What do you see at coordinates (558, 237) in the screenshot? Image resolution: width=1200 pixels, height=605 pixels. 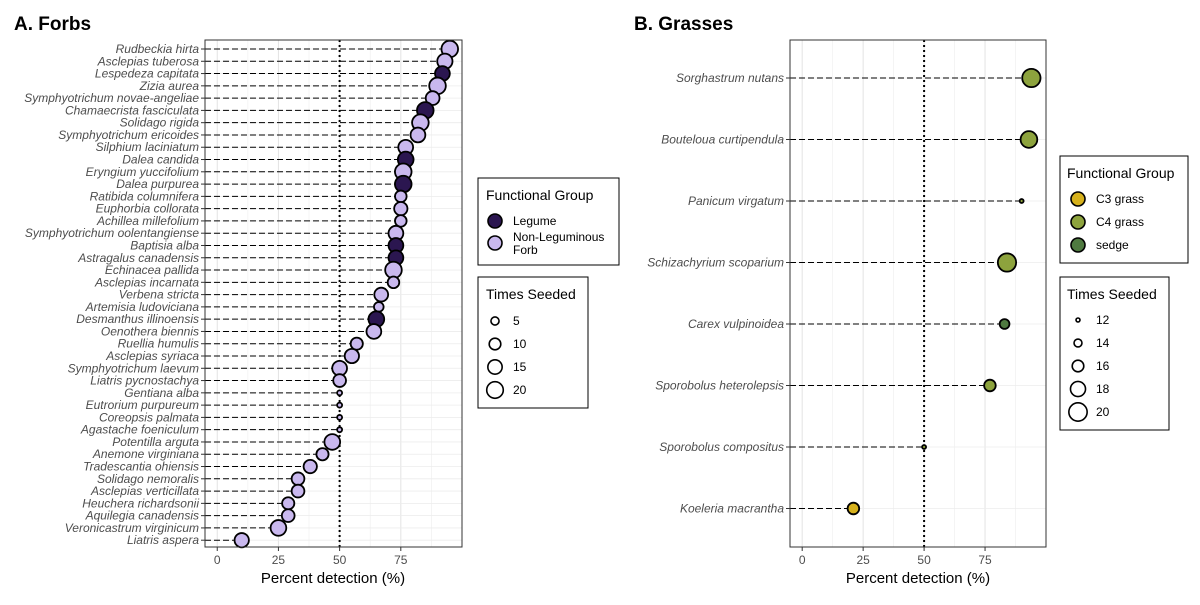 I see `legend-label-non-leguminous-forb-line1: Non-Leguminous` at bounding box center [558, 237].